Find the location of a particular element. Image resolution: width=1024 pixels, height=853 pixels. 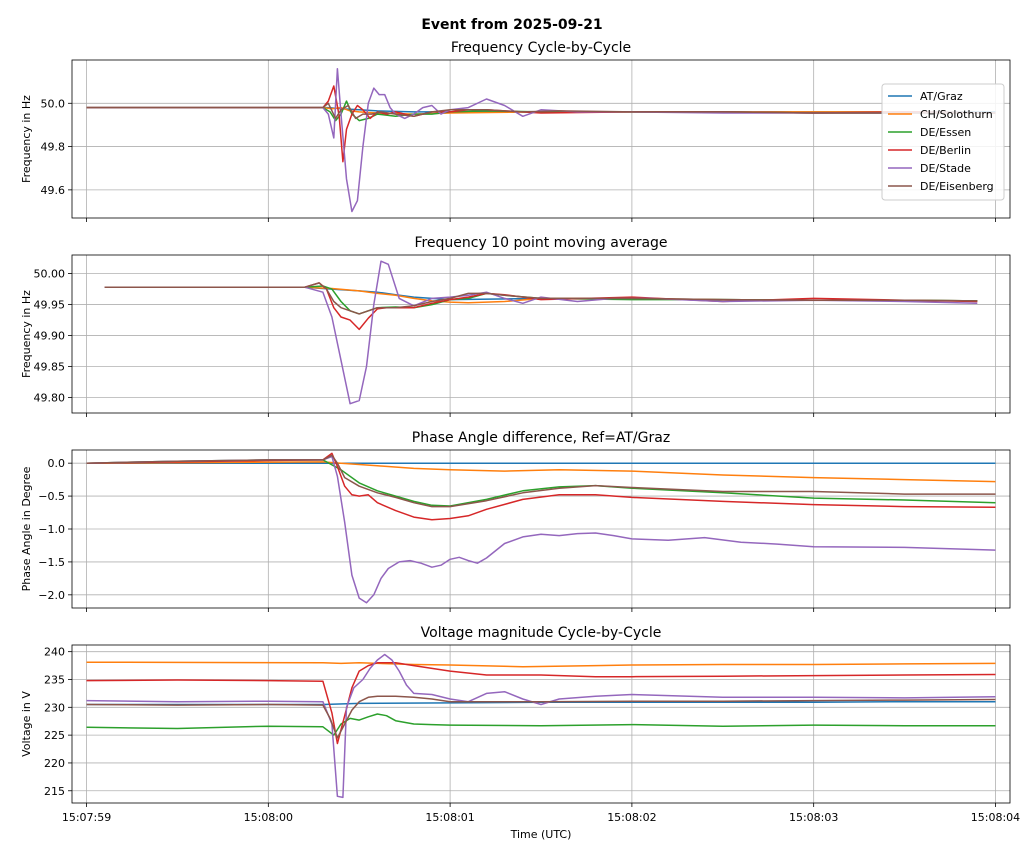

x-tick-label: 15:08:02 is located at coordinates (631, 817).